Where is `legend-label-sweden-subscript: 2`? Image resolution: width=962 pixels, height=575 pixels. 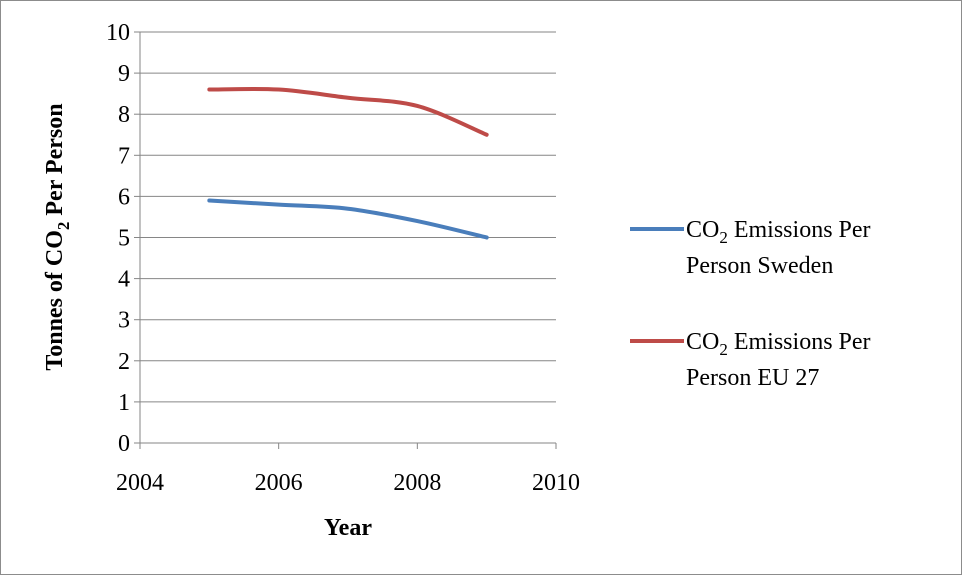 legend-label-sweden-subscript: 2 is located at coordinates (723, 237).